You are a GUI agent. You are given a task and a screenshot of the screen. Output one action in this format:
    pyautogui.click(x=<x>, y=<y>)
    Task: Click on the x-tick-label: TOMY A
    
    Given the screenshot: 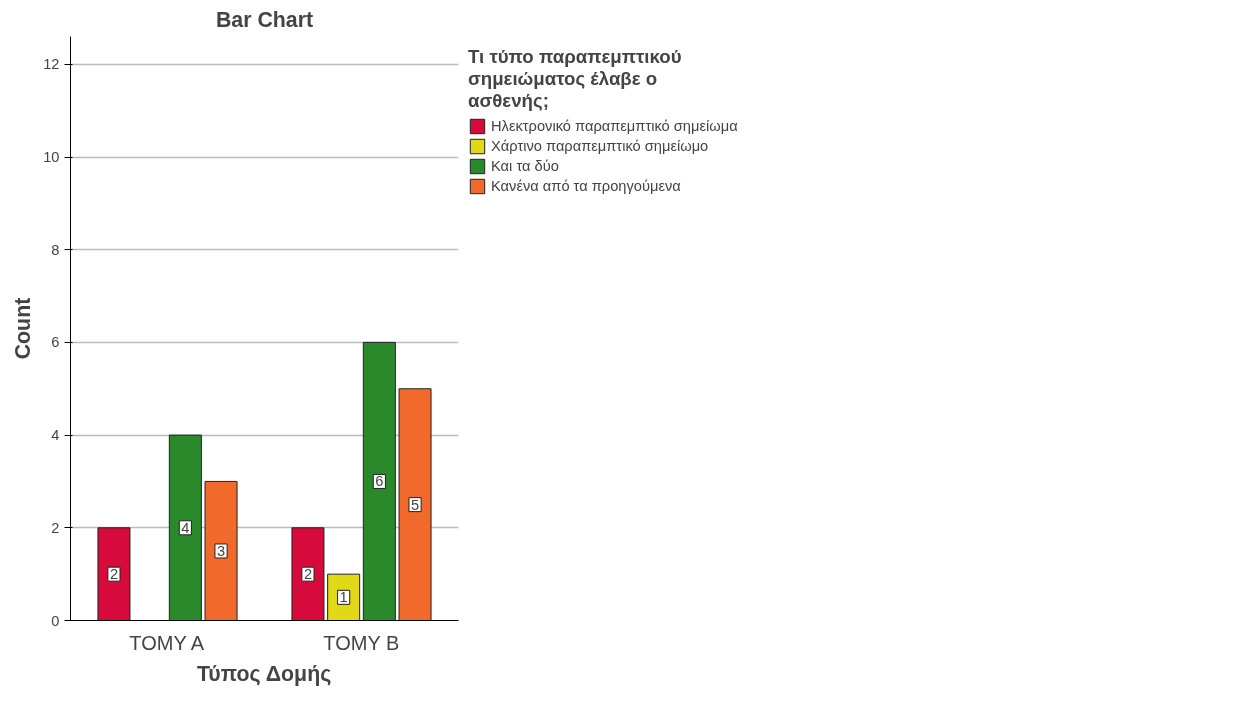 What is the action you would take?
    pyautogui.click(x=167, y=642)
    